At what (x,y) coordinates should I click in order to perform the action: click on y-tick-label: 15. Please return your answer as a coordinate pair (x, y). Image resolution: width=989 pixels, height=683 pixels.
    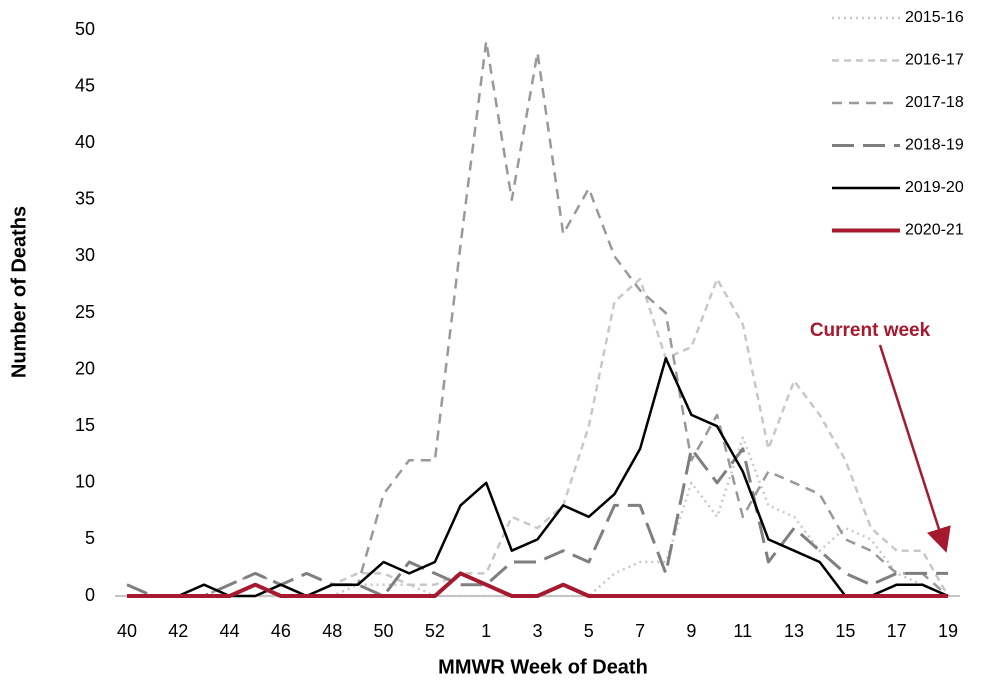
    Looking at the image, I should click on (85, 425).